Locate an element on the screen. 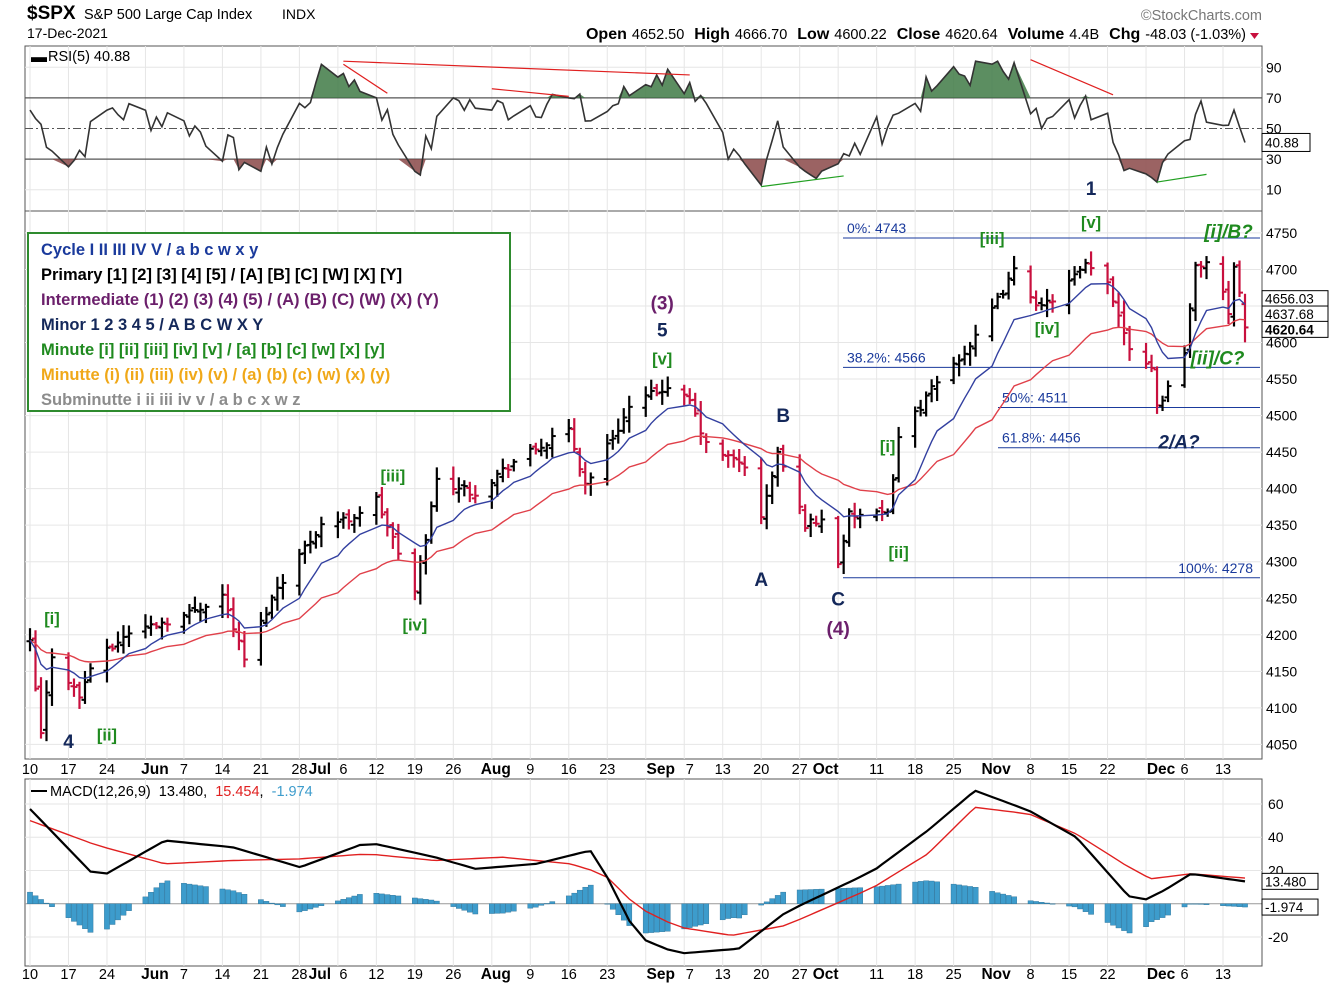 Image resolution: width=1329 pixels, height=990 pixels. price-tick-label: 4400 is located at coordinates (1281, 489).